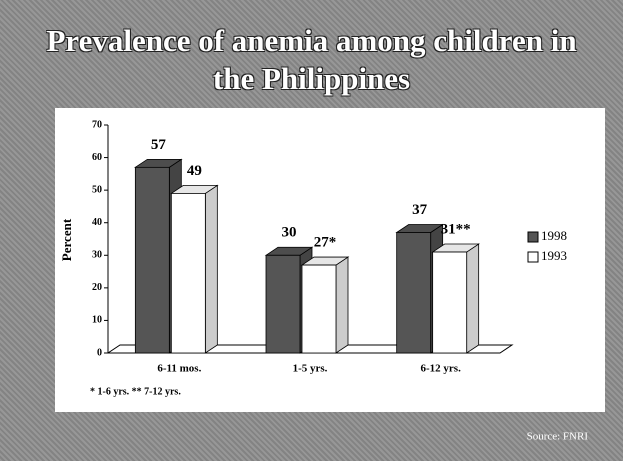  Describe the element at coordinates (554, 235) in the screenshot. I see `legend-label: 1998` at that location.